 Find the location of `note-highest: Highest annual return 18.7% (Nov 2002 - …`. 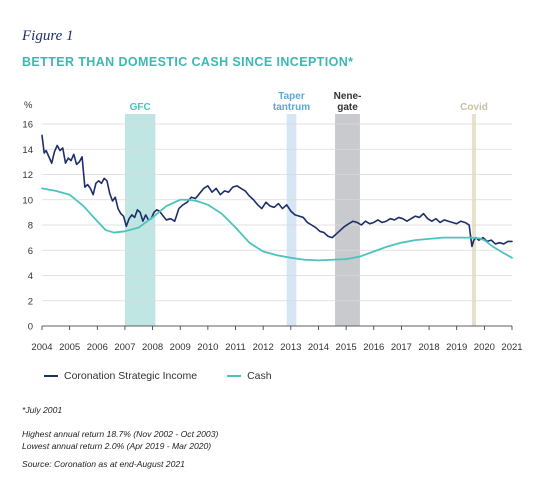

note-highest: Highest annual return 18.7% (Nov 2002 - … is located at coordinates (120, 434).